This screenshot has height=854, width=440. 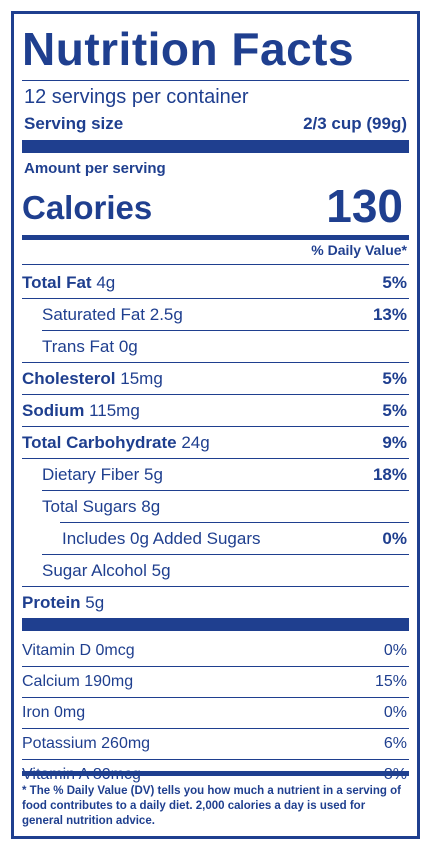 What do you see at coordinates (215, 570) in the screenshot?
I see `nutrient-row-sugar-alcohol: Sugar Alcohol 5g` at bounding box center [215, 570].